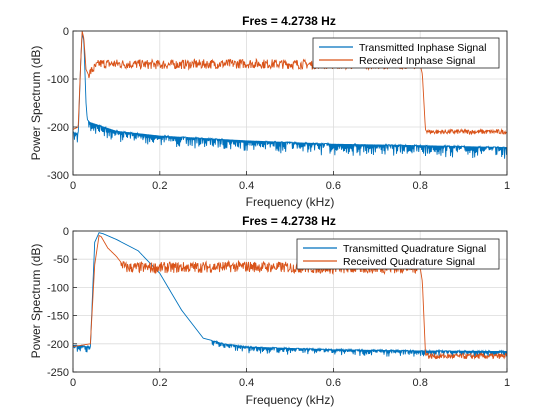 This screenshot has width=560, height=420. Describe the element at coordinates (414, 249) in the screenshot. I see `legend-entry-transmitted: Transmitted Quadrature Signal` at that location.